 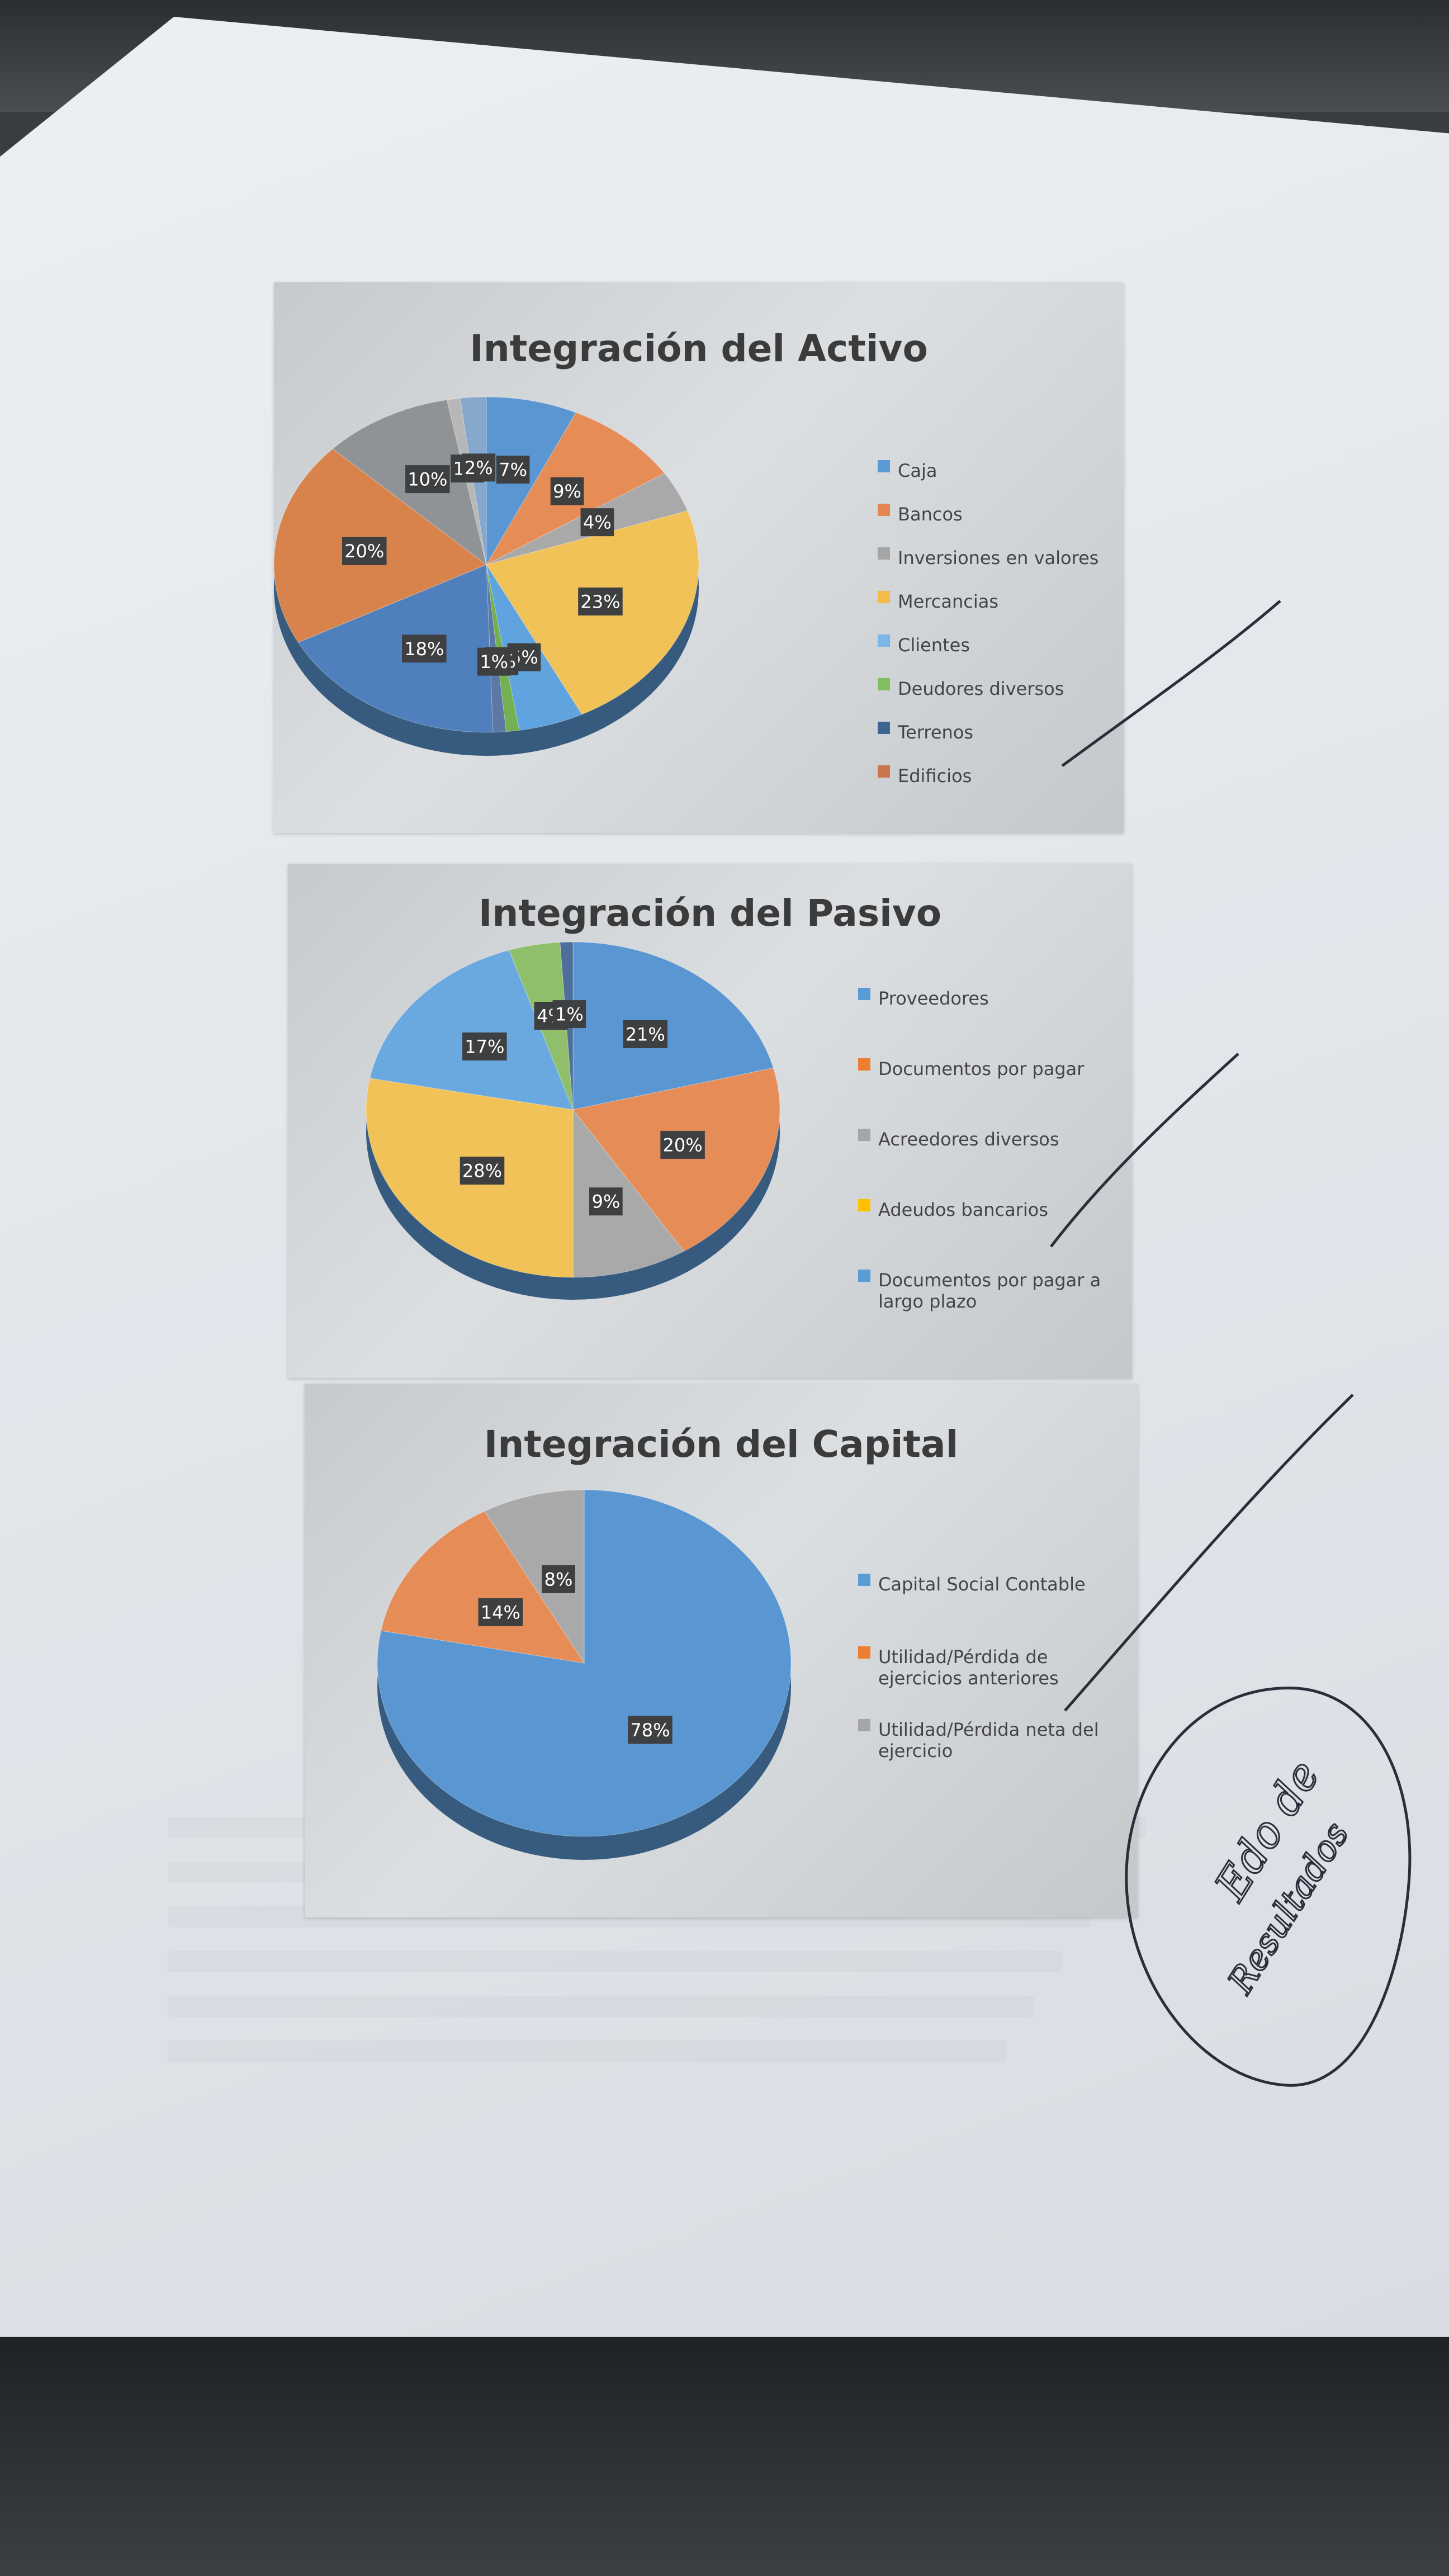 I want to click on legend-item: Documentos por pagar a largo plazo, so click(x=989, y=1305).